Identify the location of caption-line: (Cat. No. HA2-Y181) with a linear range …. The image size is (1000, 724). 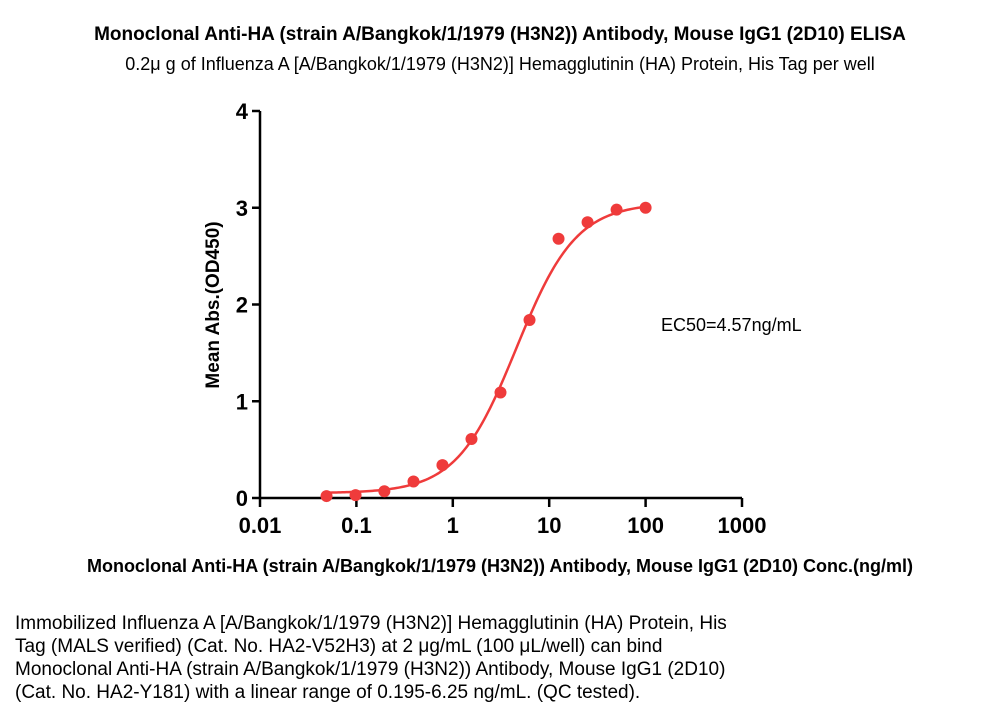
(328, 692).